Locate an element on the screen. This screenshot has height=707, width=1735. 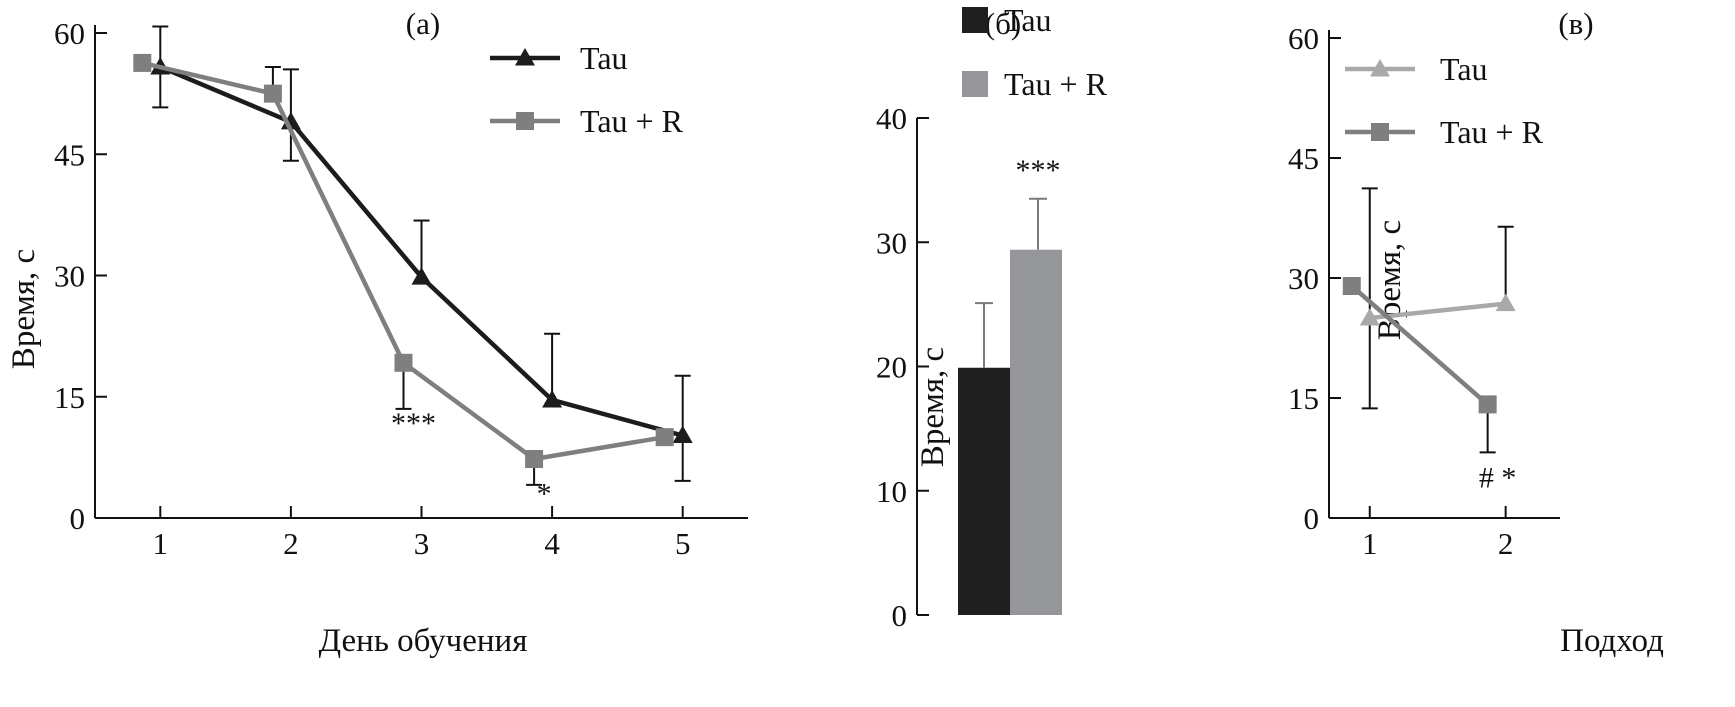
panel-a-legend: Tau Tau + R is located at coordinates (587, 89).